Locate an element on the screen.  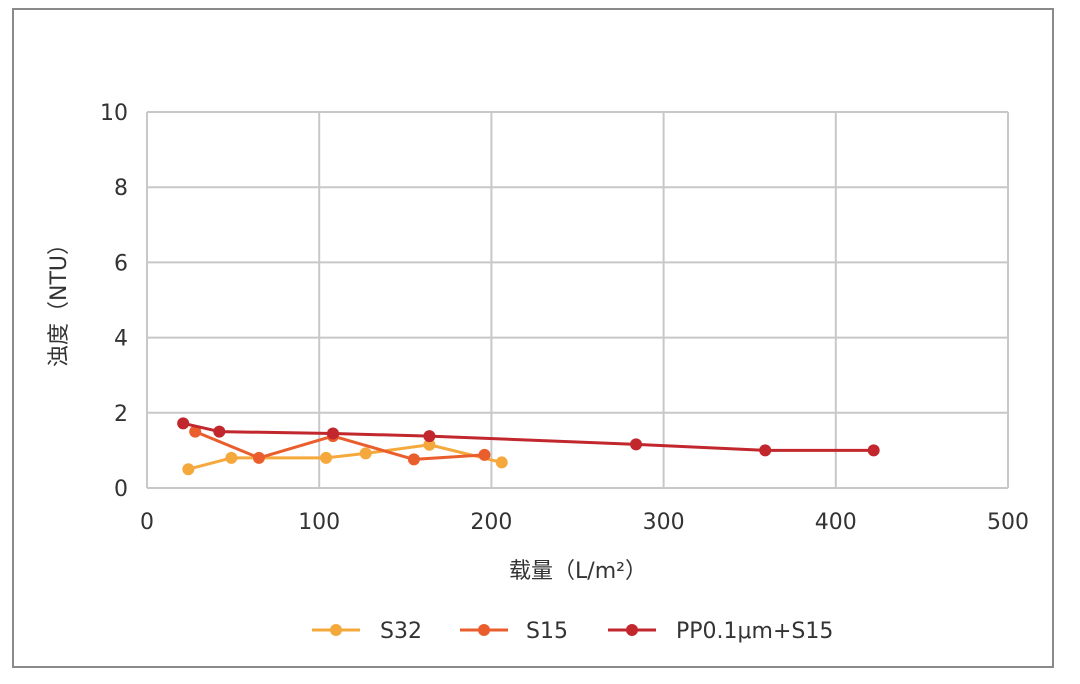
legend-item: S15 is located at coordinates (514, 631).